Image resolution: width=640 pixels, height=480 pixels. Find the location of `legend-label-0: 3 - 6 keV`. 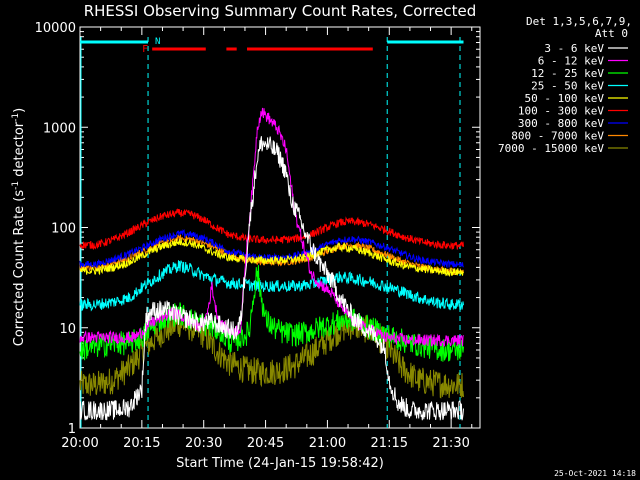

legend-label-0: 3 - 6 keV is located at coordinates (574, 48).